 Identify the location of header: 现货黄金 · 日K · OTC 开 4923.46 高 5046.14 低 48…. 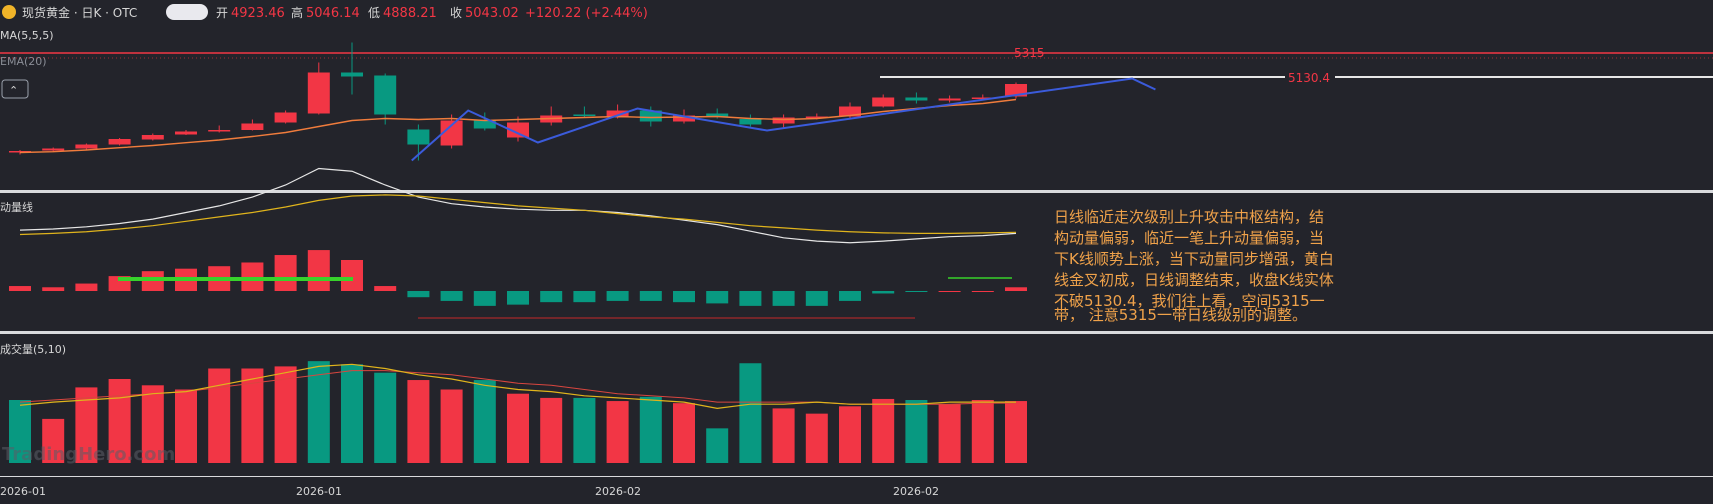
(325, 12).